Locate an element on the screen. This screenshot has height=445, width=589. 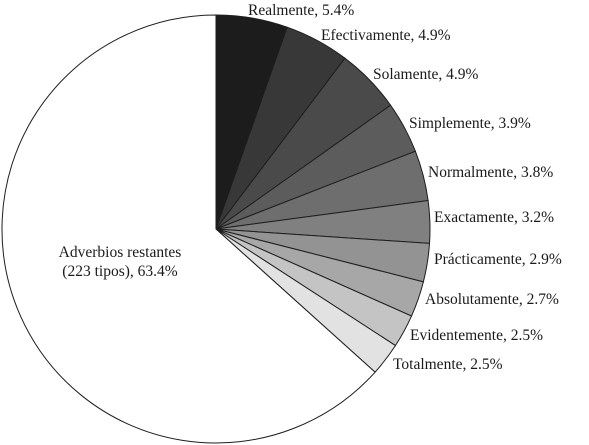
slice-label-practicamente: Prácticamente, 2.9% is located at coordinates (498, 259).